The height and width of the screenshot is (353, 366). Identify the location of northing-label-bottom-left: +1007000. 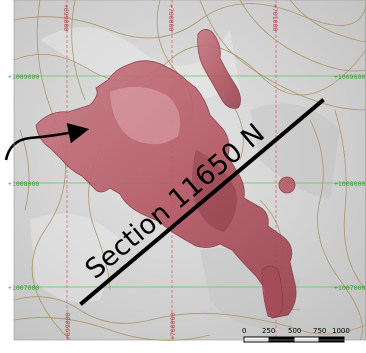
(23, 288).